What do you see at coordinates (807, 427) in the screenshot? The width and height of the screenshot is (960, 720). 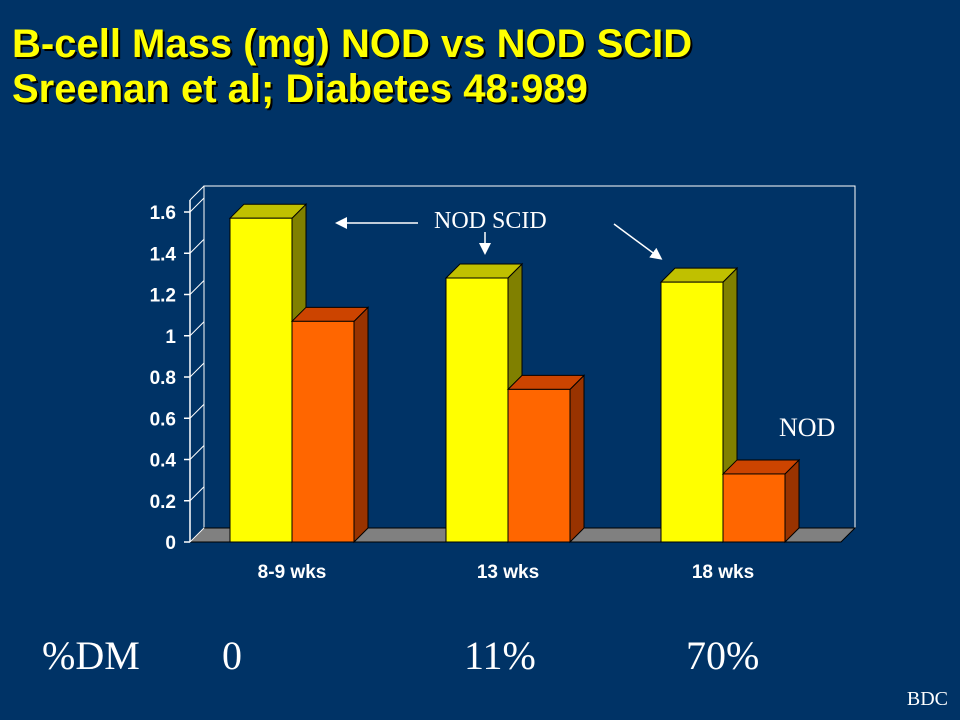 I see `annotation-nod: NOD` at bounding box center [807, 427].